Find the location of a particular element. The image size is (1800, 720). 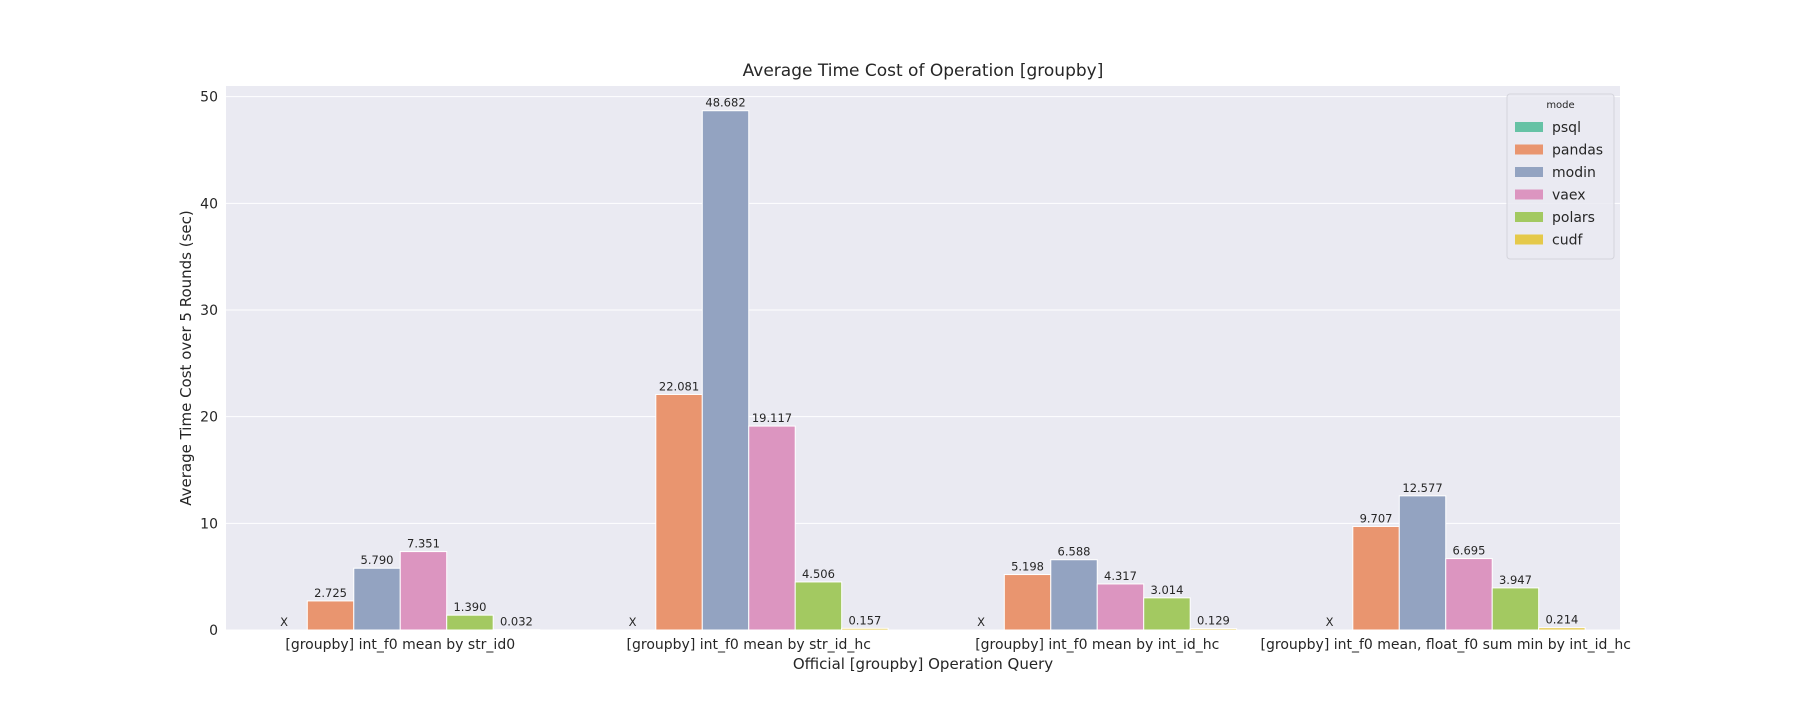

value-label: 6.588 is located at coordinates (1074, 552).